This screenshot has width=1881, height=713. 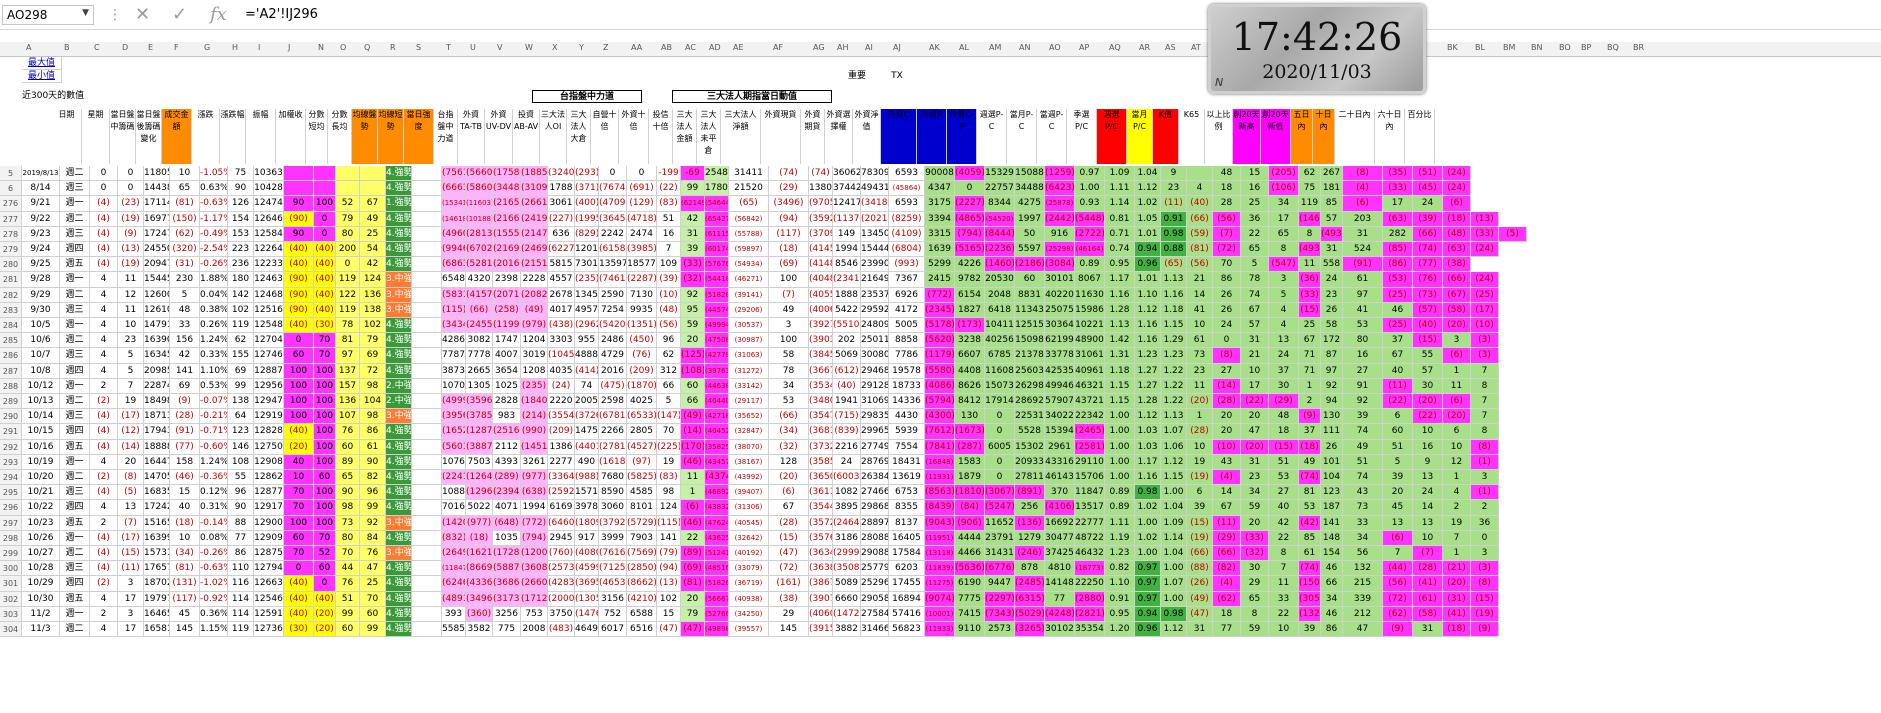 I want to click on data-cell: 2, so click(x=1457, y=508).